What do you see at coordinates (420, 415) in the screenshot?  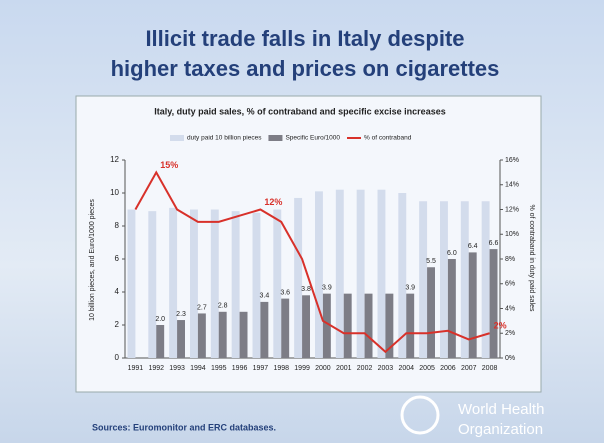 I see `logo-emblem` at bounding box center [420, 415].